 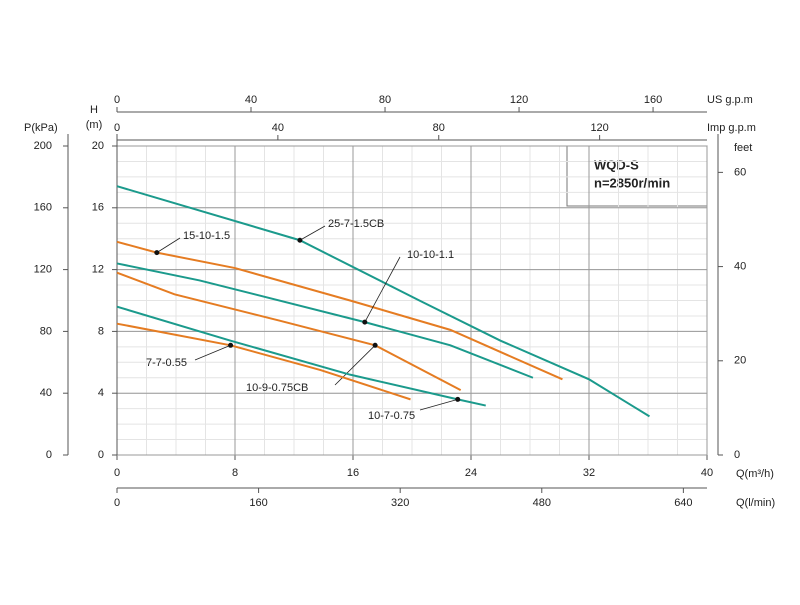 I want to click on pressure-tick-label: 0, so click(x=49, y=455).